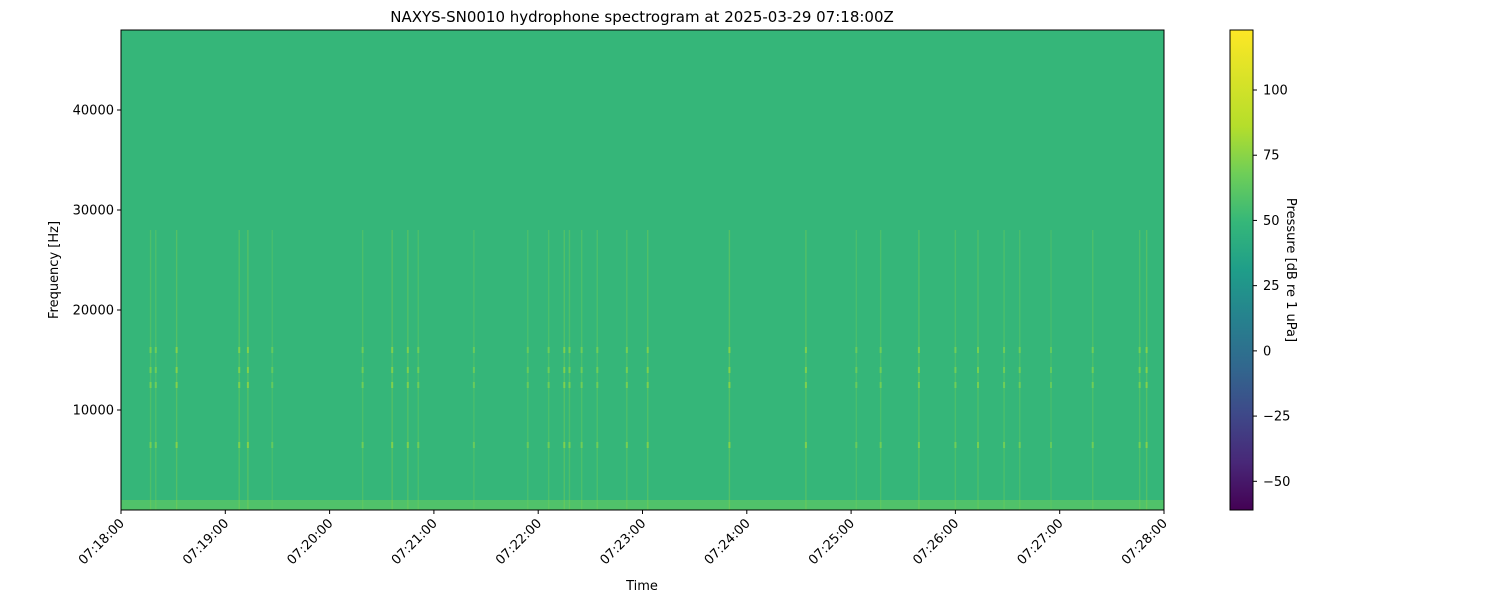 This screenshot has width=1500, height=604. I want to click on colorbar-tick-label: −50, so click(1276, 482).